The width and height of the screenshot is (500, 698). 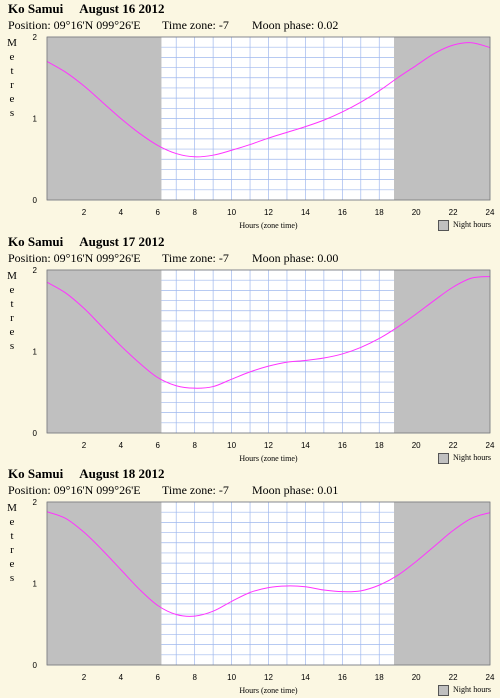 I want to click on moon-phase-label: Moon phase: 0.00, so click(x=295, y=258).